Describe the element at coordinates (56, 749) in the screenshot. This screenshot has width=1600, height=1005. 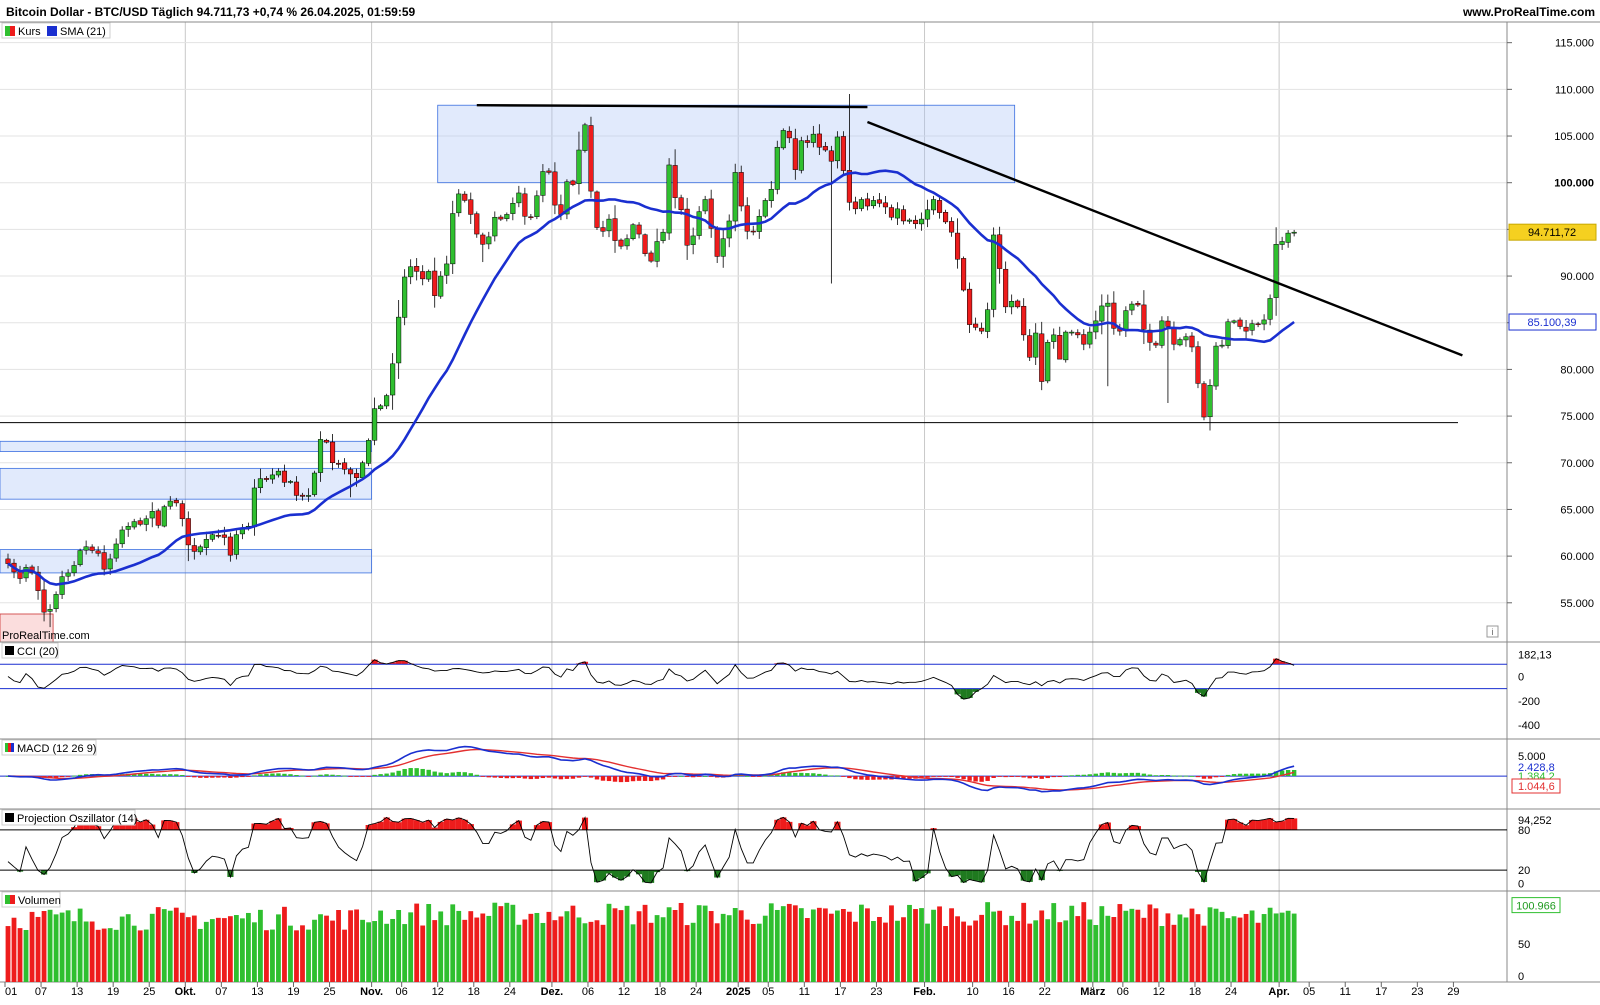
I see `macd-legend-label: MACD (12 26 9)` at that location.